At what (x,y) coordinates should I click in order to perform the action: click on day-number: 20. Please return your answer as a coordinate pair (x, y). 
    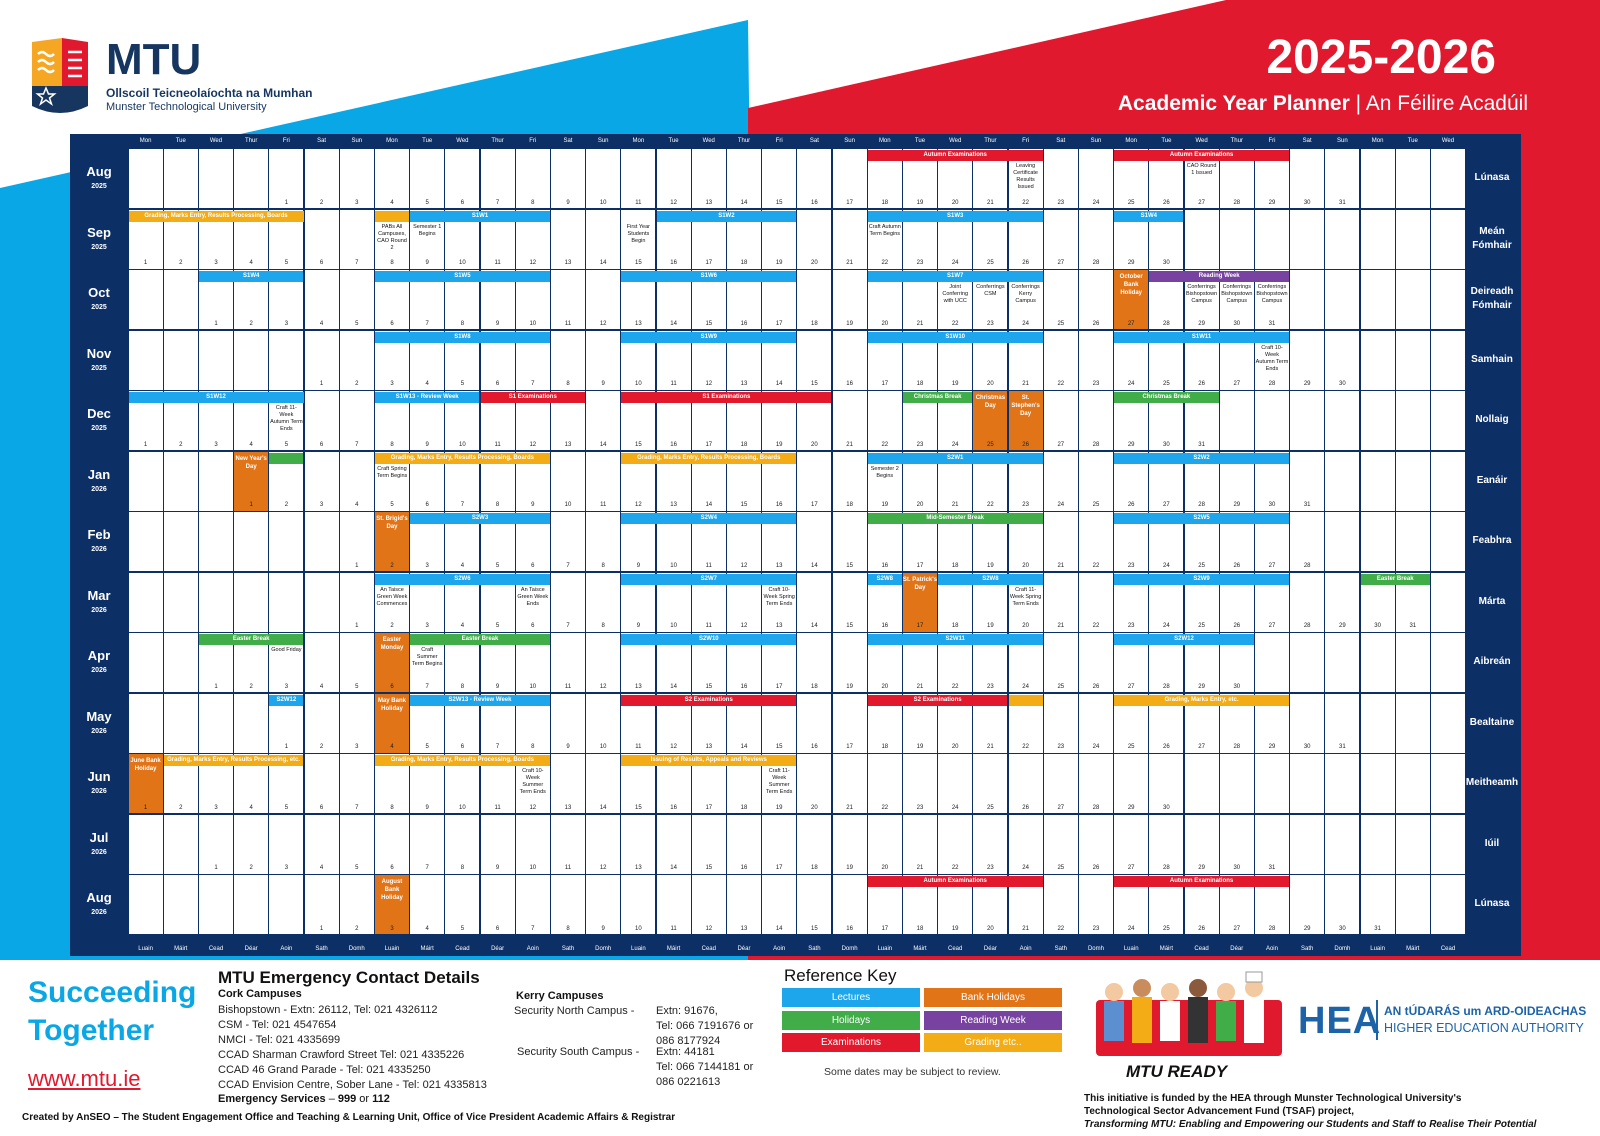
    Looking at the image, I should click on (885, 868).